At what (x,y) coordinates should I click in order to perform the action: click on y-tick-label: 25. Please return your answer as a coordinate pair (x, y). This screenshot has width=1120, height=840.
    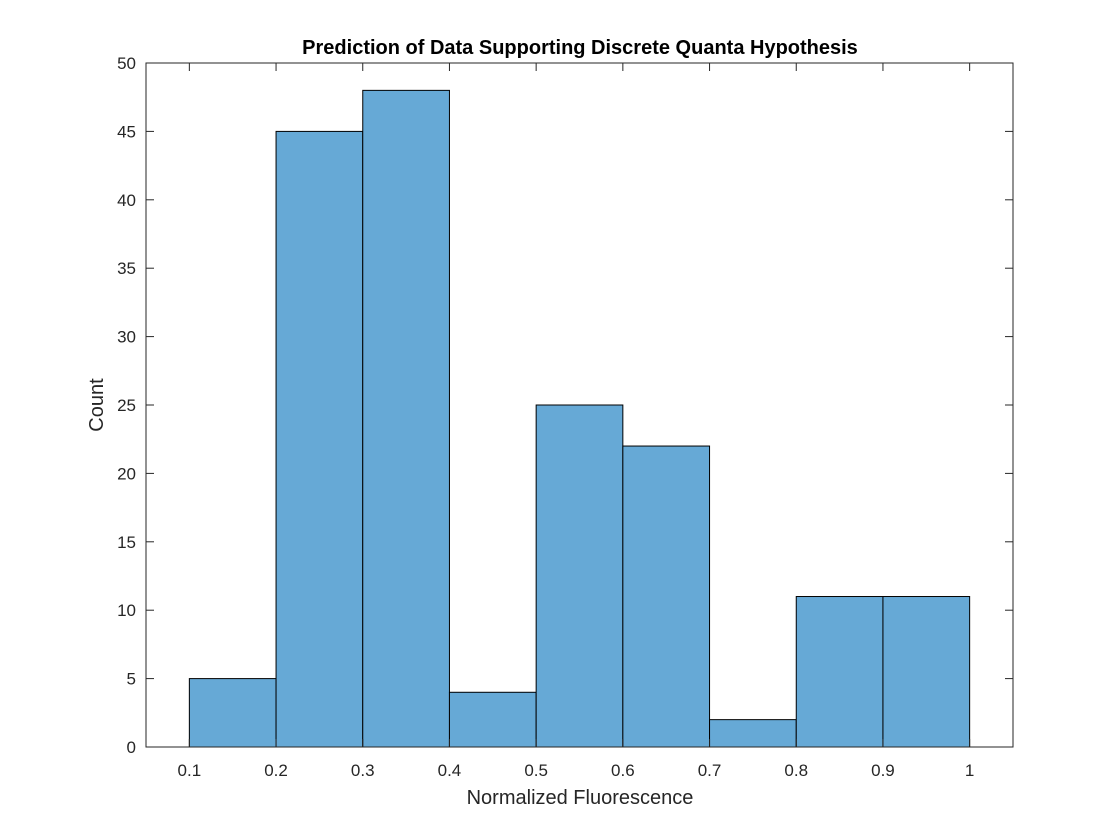
    Looking at the image, I should click on (126, 405).